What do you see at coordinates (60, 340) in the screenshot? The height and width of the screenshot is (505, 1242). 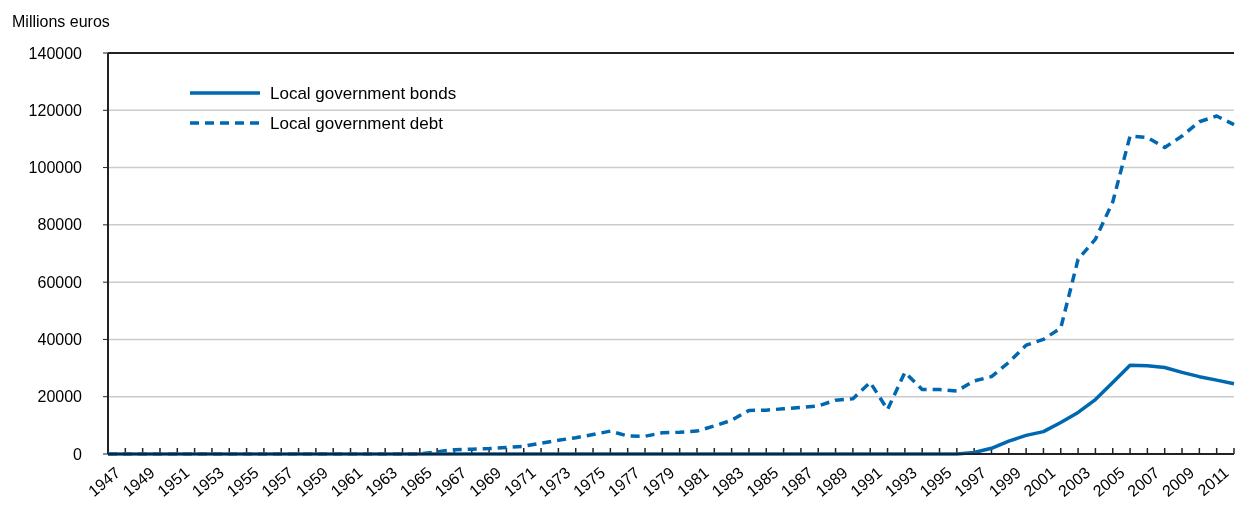 I see `y-tick-label: 40000` at bounding box center [60, 340].